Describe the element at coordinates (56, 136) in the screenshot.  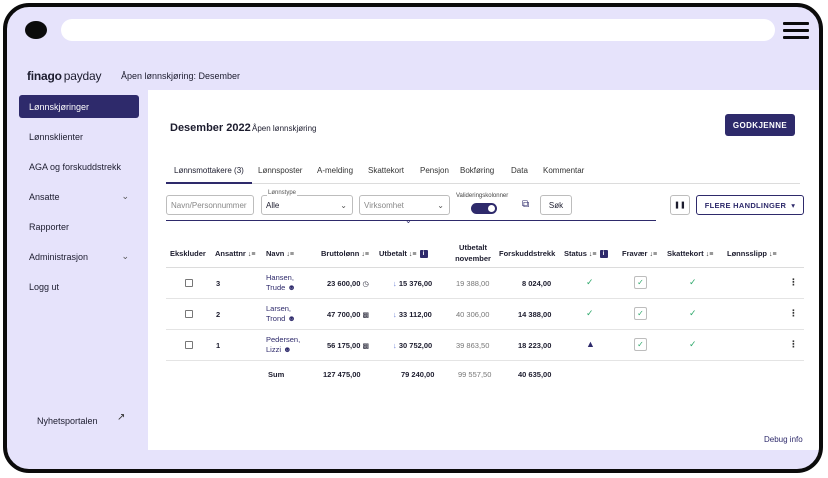
I see `sidebar-item-lonnsklienter: Lønnsklienter` at that location.